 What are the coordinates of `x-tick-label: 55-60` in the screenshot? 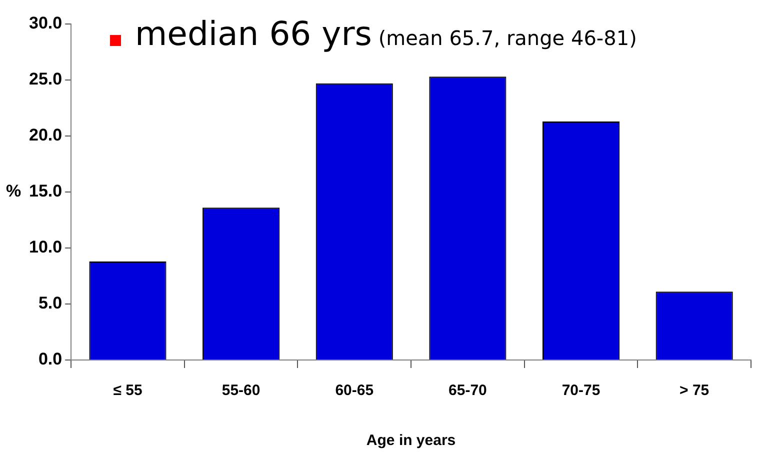 It's located at (241, 391).